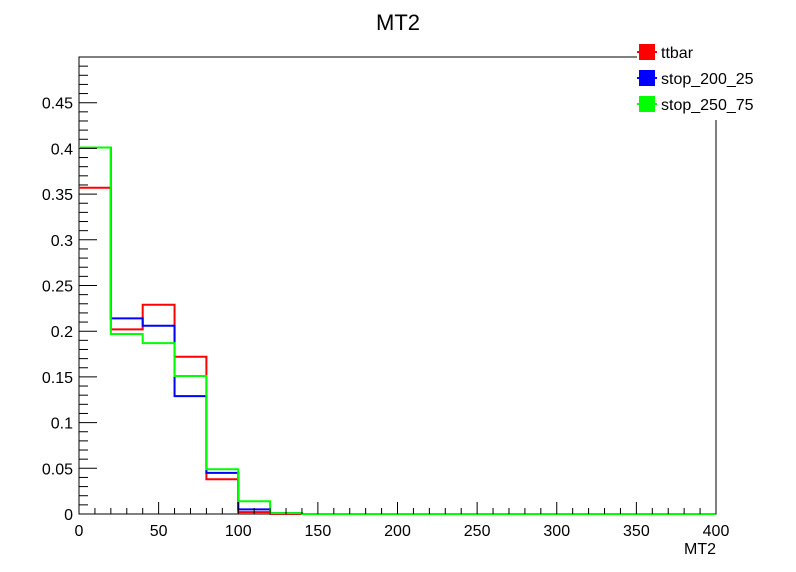 The width and height of the screenshot is (796, 572). I want to click on legend-label-stop-200-25: stop_200_25, so click(707, 79).